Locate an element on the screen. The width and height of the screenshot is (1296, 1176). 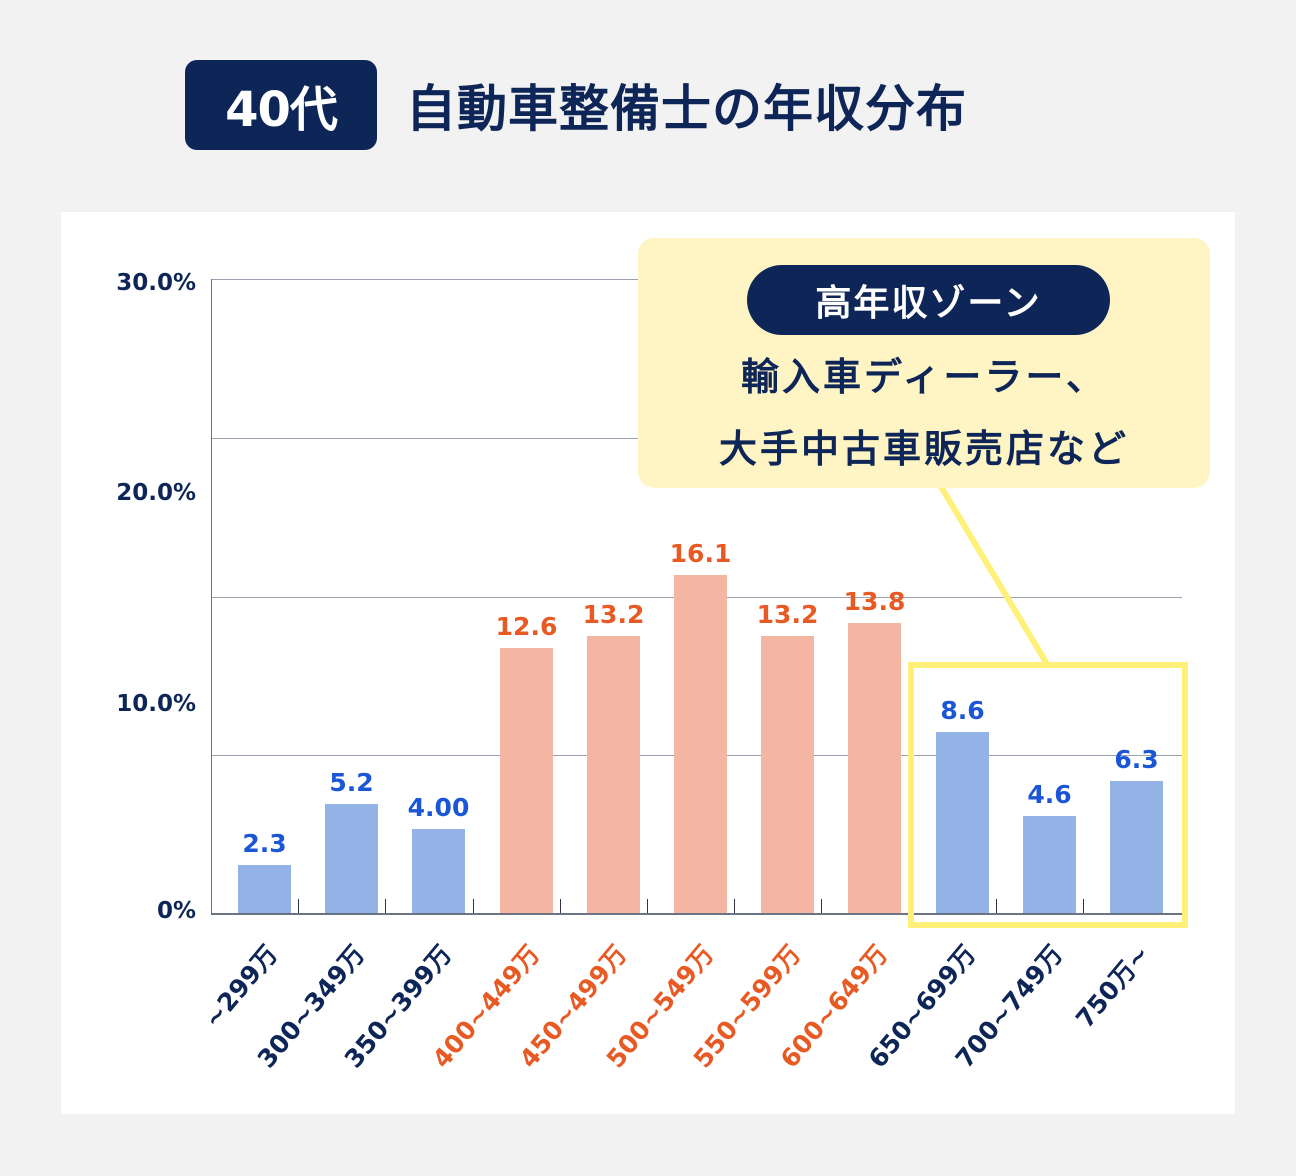
bar-value-label: 13.8 is located at coordinates (874, 601).